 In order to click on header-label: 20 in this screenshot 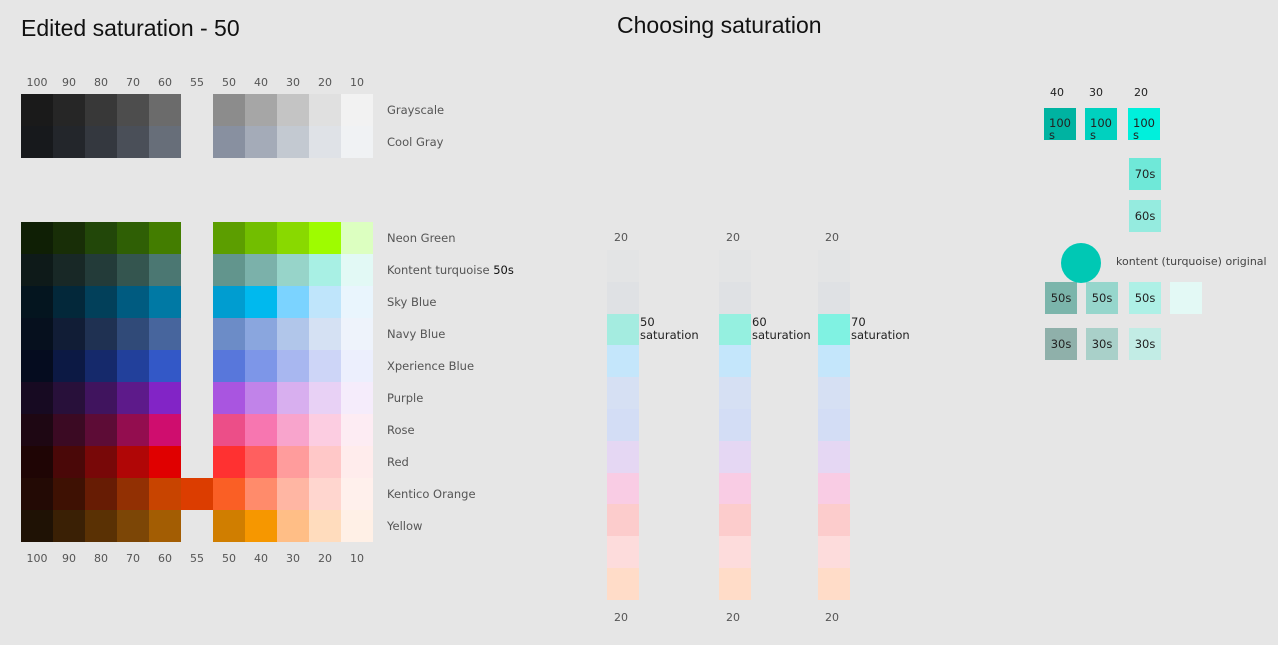, I will do `click(1141, 92)`.